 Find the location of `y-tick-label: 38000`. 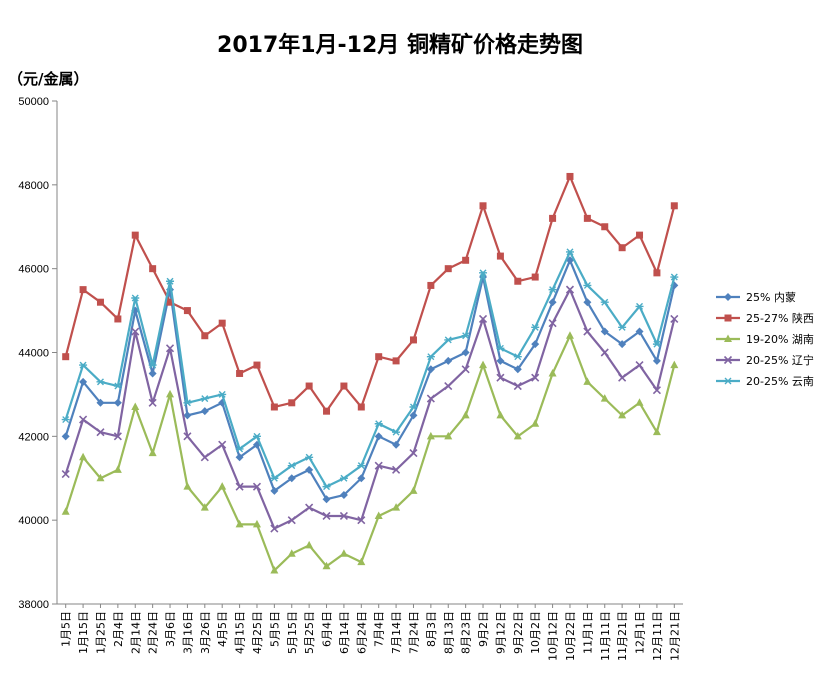

y-tick-label: 38000 is located at coordinates (33, 605).